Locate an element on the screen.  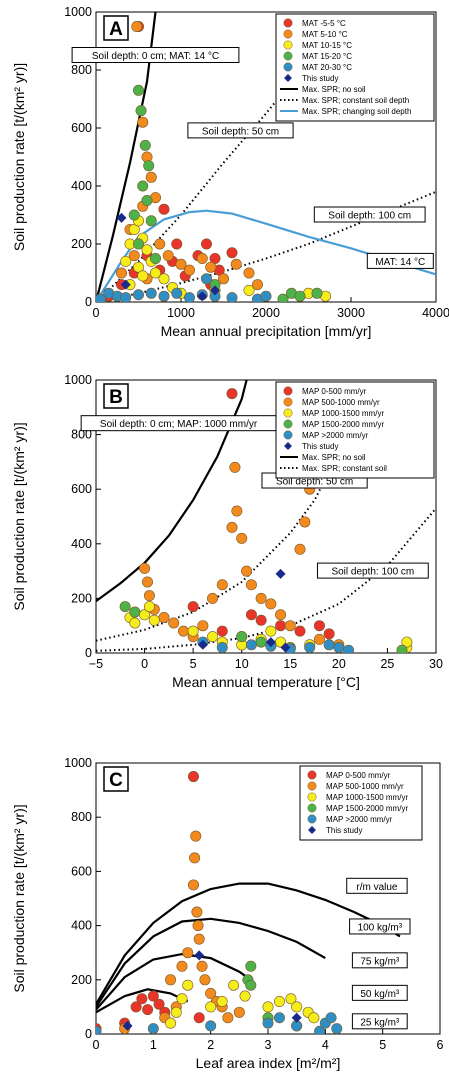
annotation-label: 75 kg/m³ is located at coordinates (380, 961).